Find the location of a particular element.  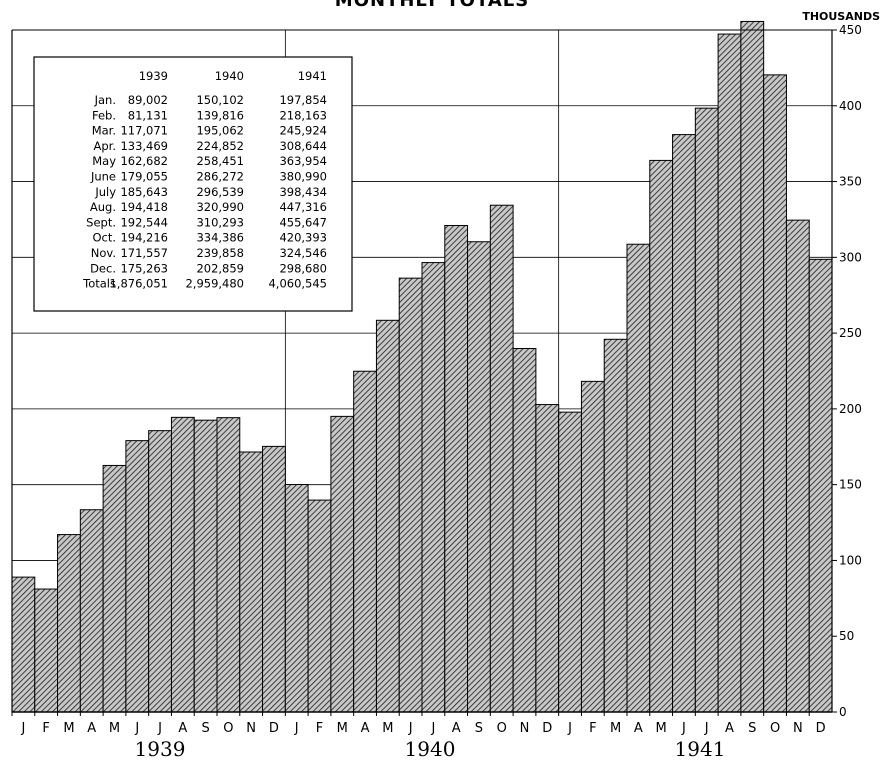

table-cell: 2,959,480 is located at coordinates (214, 284).